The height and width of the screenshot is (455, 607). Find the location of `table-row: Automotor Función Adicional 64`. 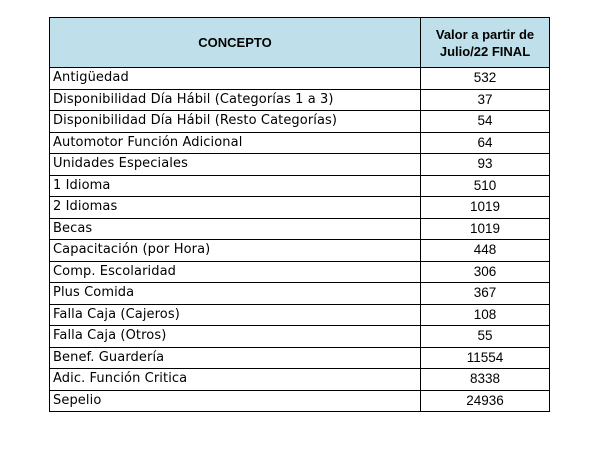

table-row: Automotor Función Adicional 64 is located at coordinates (299, 142).